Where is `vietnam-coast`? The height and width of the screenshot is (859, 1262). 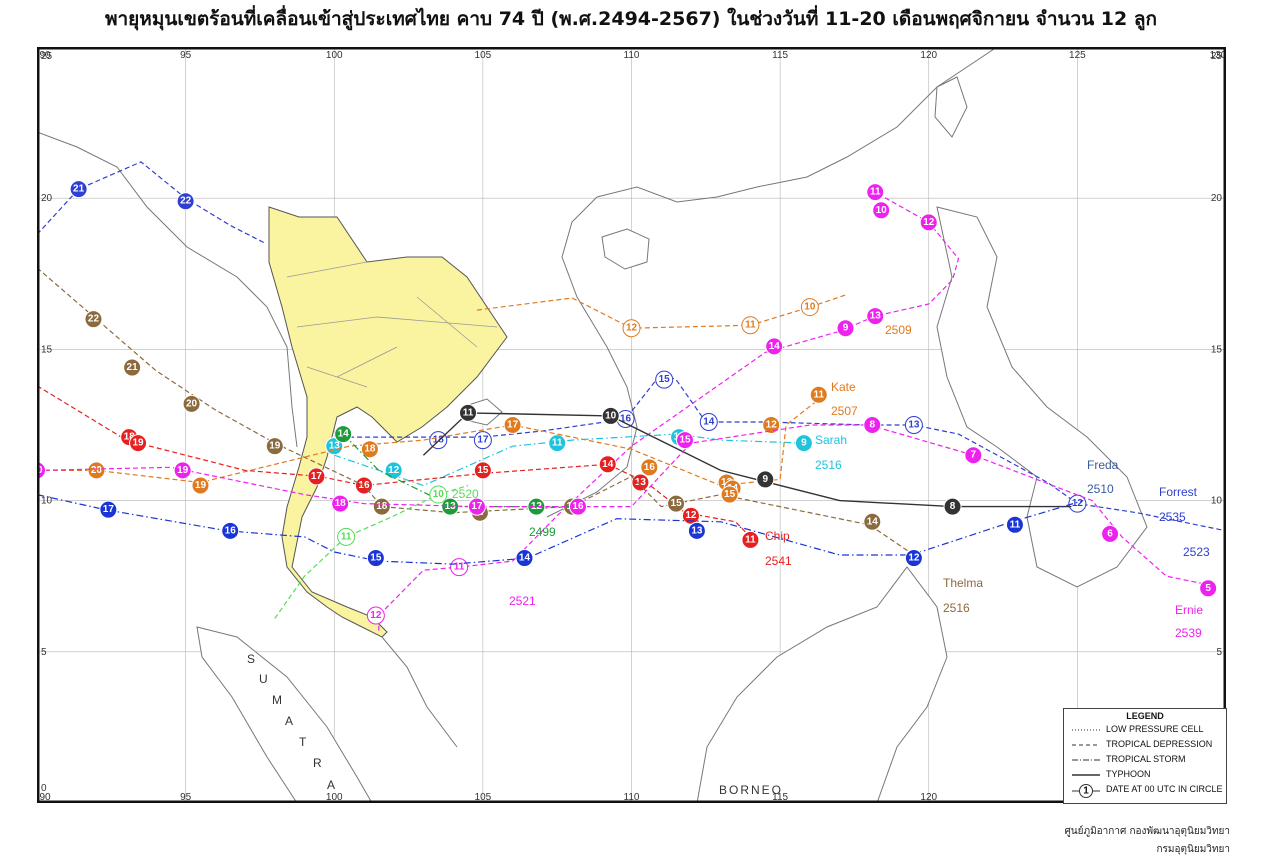 vietnam-coast is located at coordinates (592, 357).